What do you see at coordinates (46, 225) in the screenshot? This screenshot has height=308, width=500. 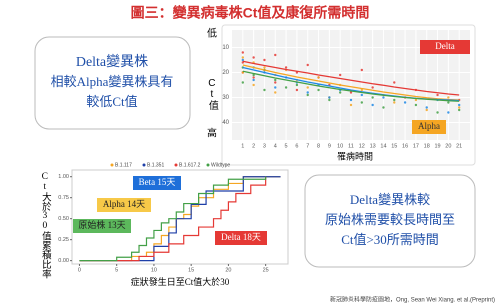 I see `y-axis-label: Ct大於30值累積比率` at bounding box center [46, 225].